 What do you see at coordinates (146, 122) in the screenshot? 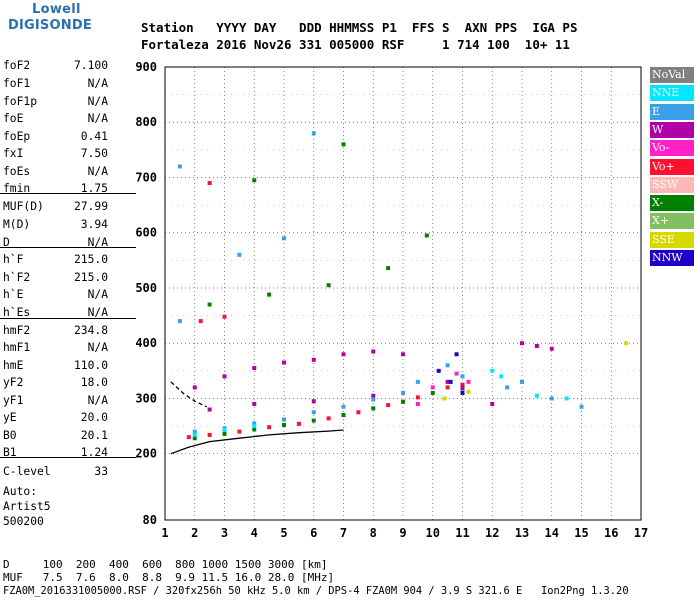
I see `y-tick-label: 800` at bounding box center [146, 122].